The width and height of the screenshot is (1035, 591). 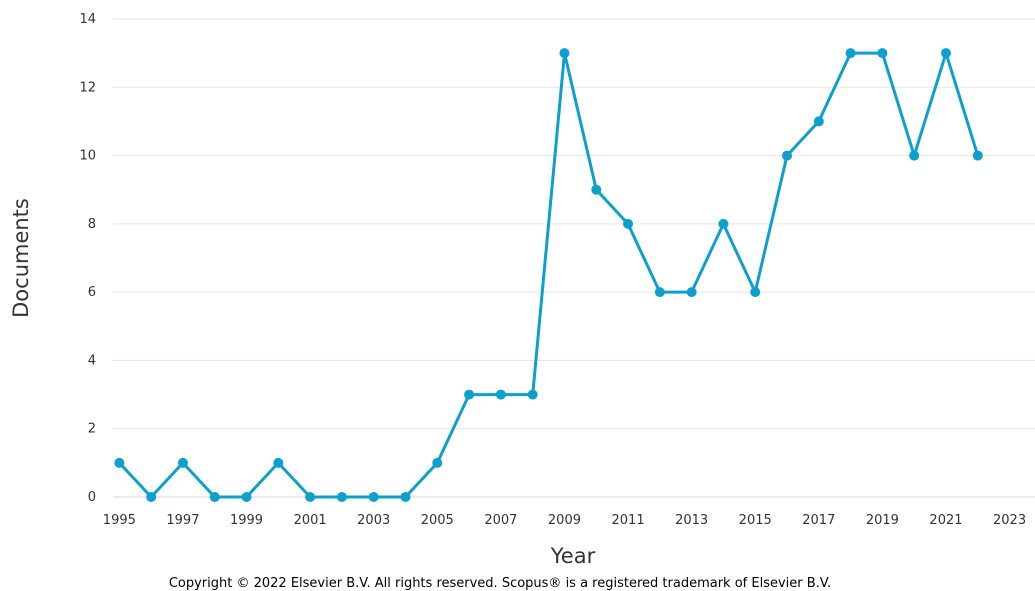 What do you see at coordinates (92, 429) in the screenshot?
I see `y-tick-label: 2` at bounding box center [92, 429].